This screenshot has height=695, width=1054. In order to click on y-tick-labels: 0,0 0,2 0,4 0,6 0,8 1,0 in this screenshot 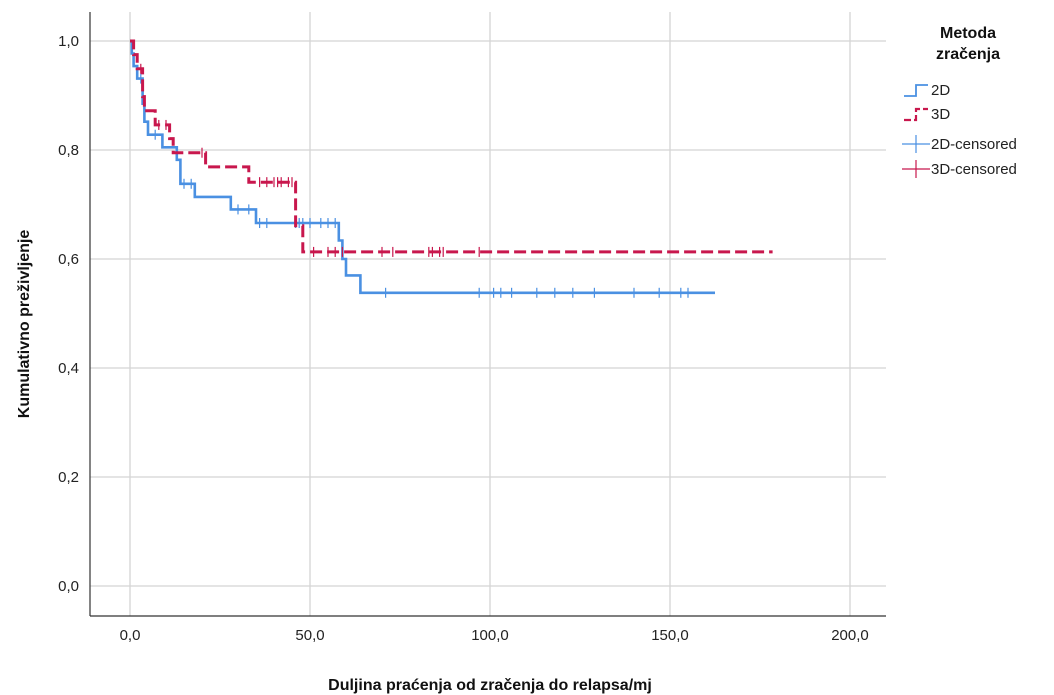, I will do `click(68, 314)`.